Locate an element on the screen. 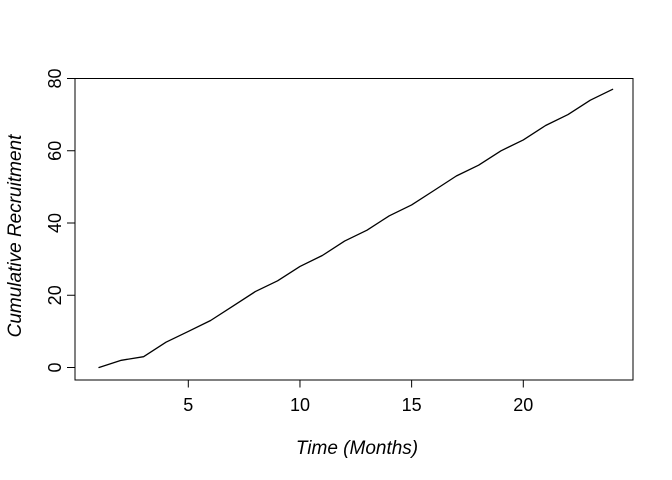 The width and height of the screenshot is (672, 480). y-tick-label: 40 is located at coordinates (55, 223).